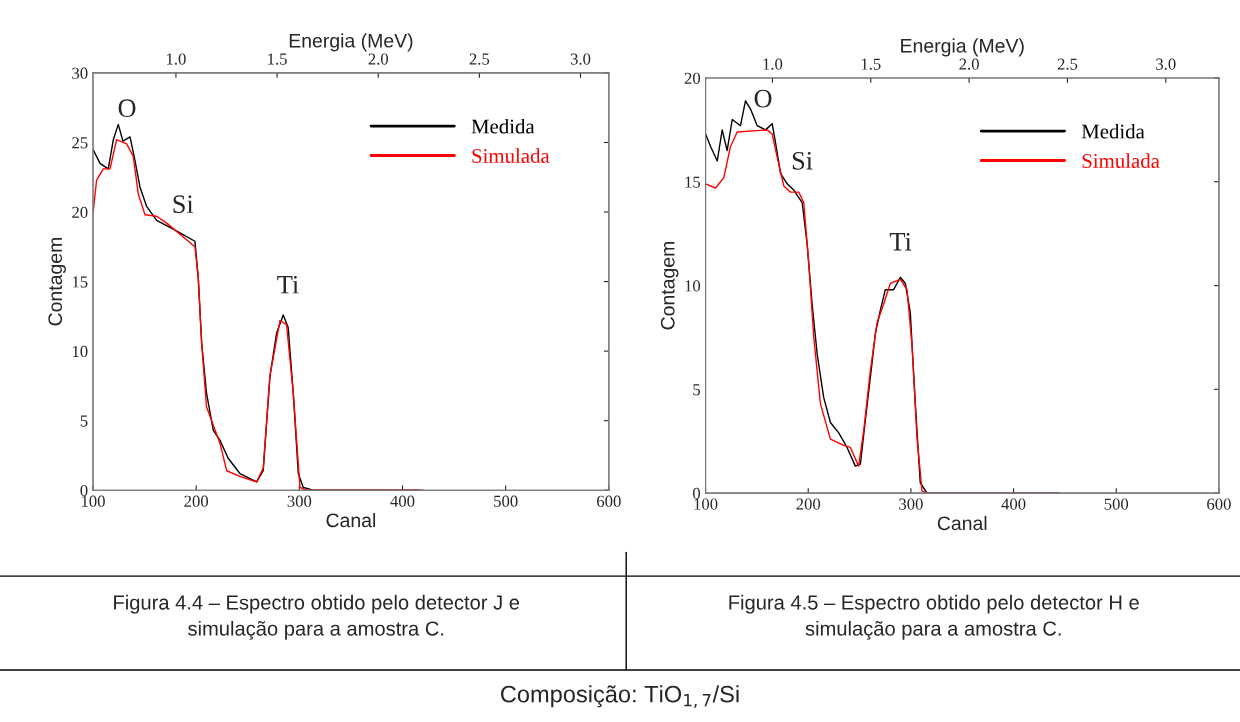 This screenshot has height=722, width=1240. What do you see at coordinates (934, 617) in the screenshot?
I see `text: Figura 4.5 – Espectro obtido pelo detector H e simulação para a amostra C.` at bounding box center [934, 617].